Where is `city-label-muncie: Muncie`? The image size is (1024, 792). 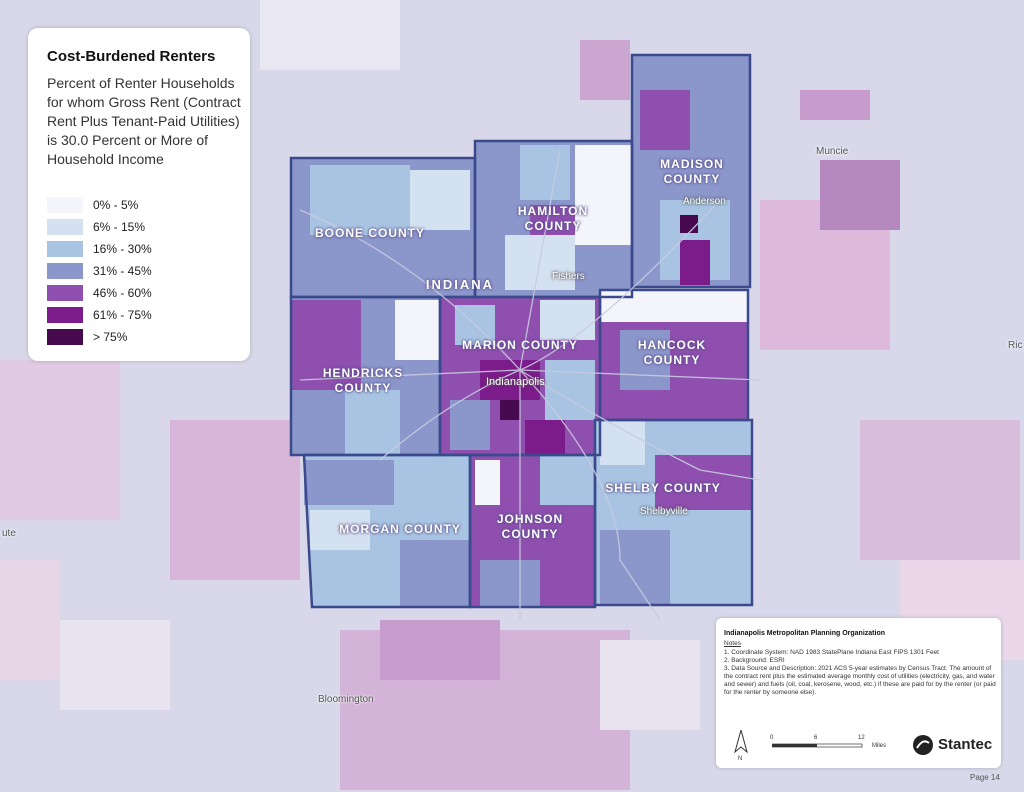
city-label-muncie: Muncie is located at coordinates (832, 151).